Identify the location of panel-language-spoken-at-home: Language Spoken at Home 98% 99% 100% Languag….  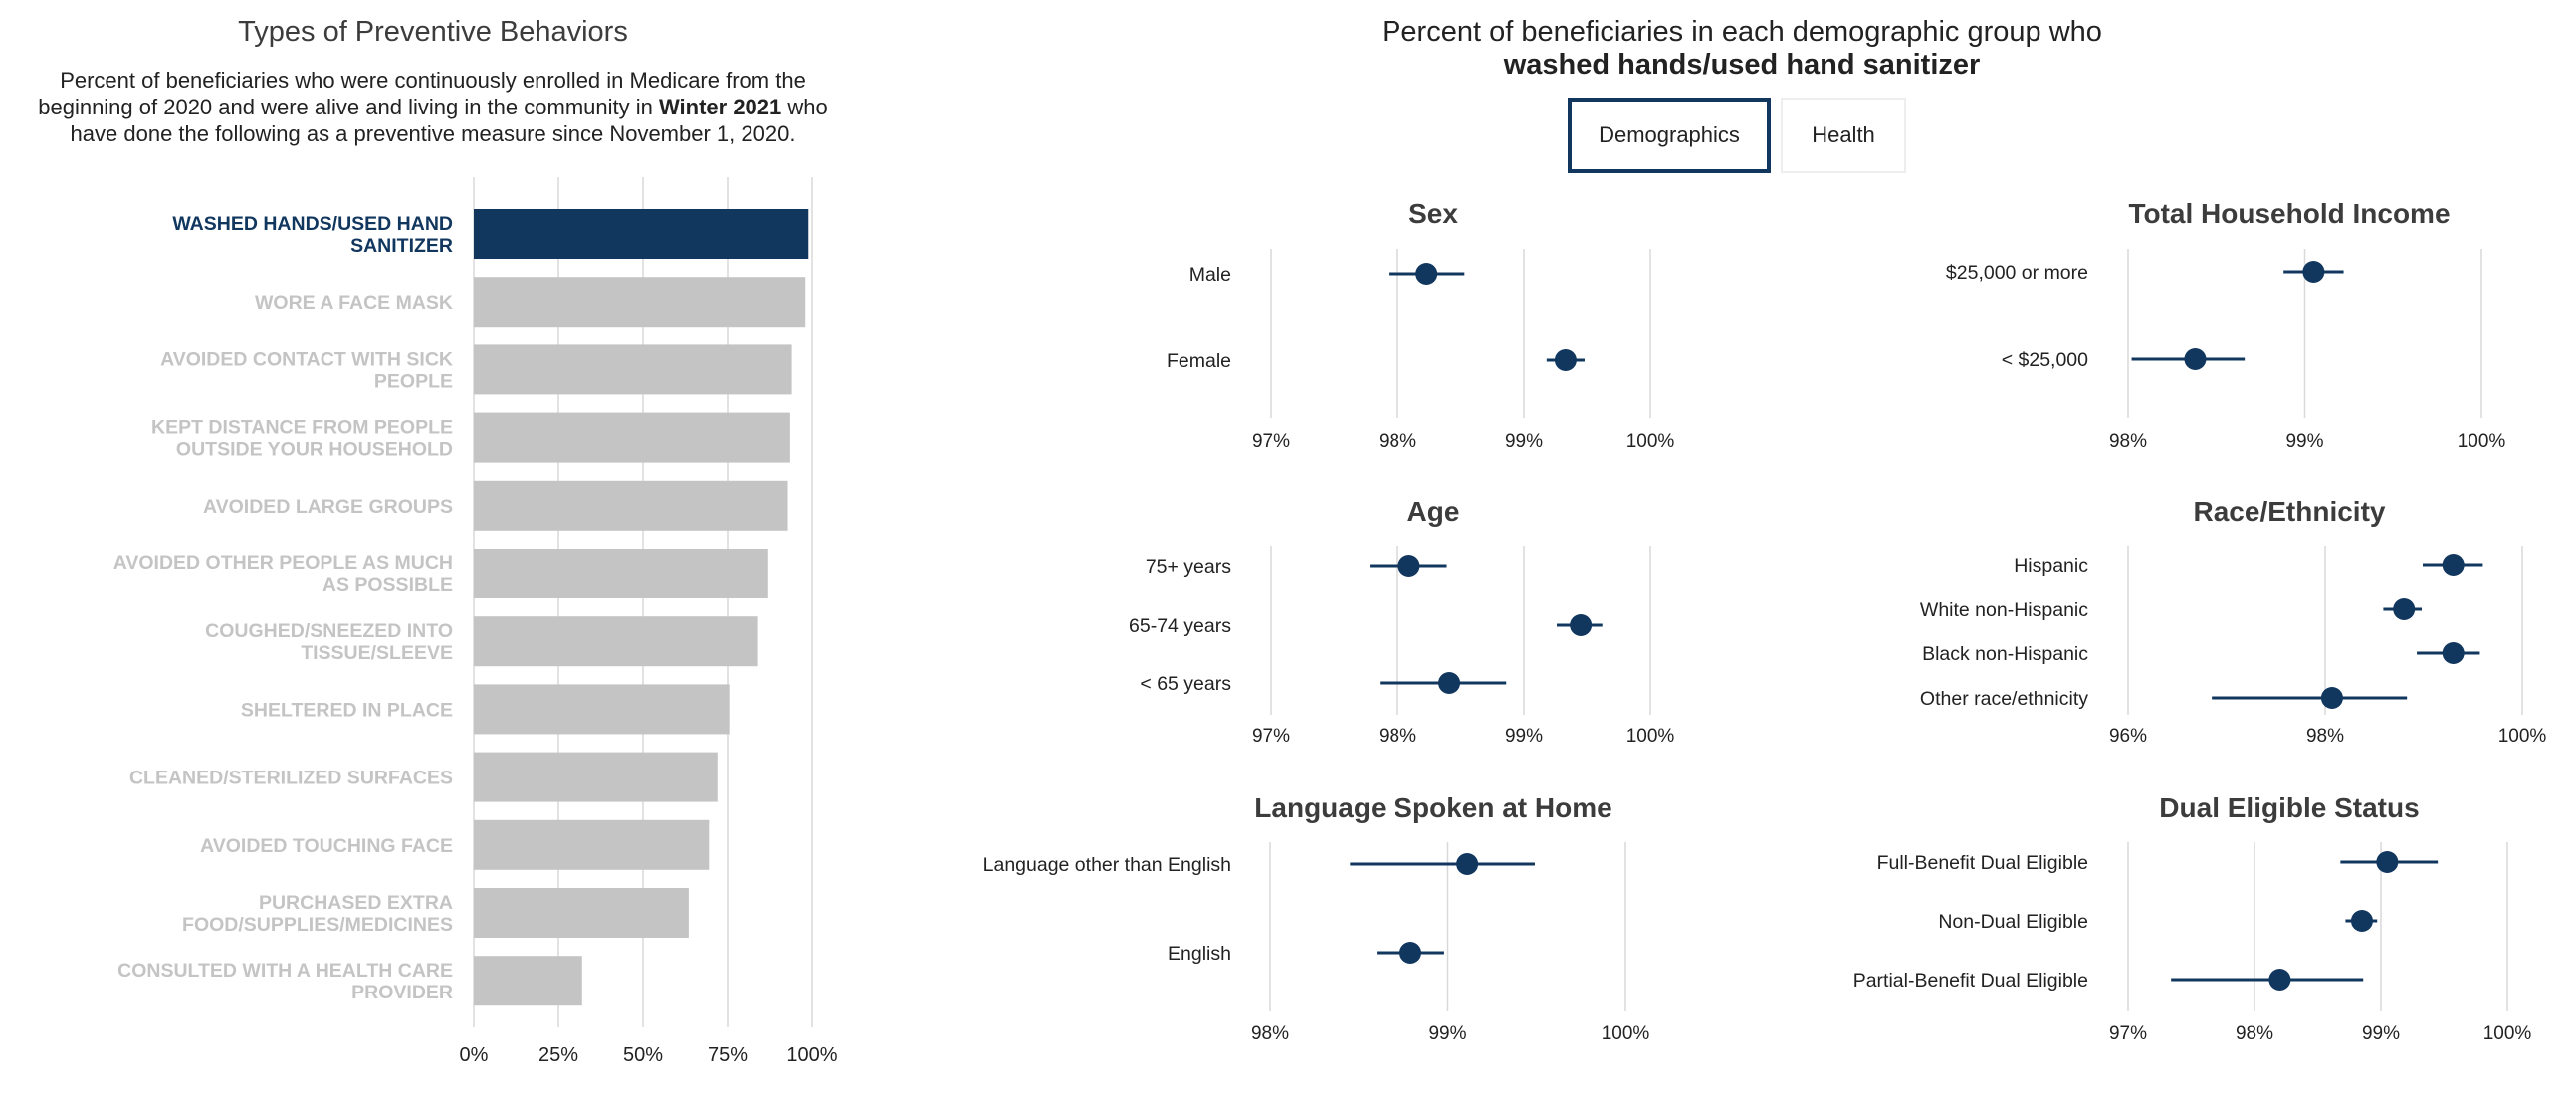
(1316, 918).